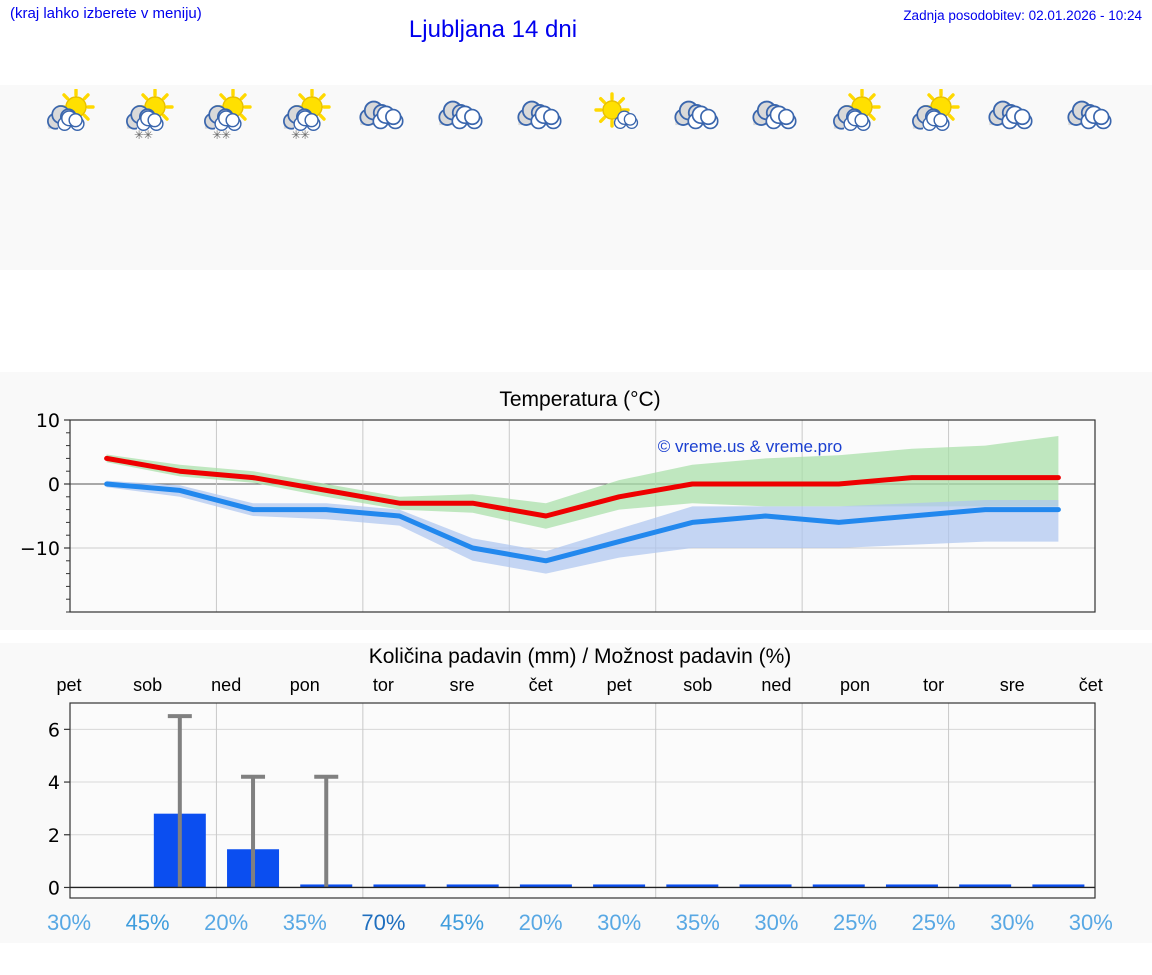  I want to click on sun-small-cloud-icon, so click(619, 115).